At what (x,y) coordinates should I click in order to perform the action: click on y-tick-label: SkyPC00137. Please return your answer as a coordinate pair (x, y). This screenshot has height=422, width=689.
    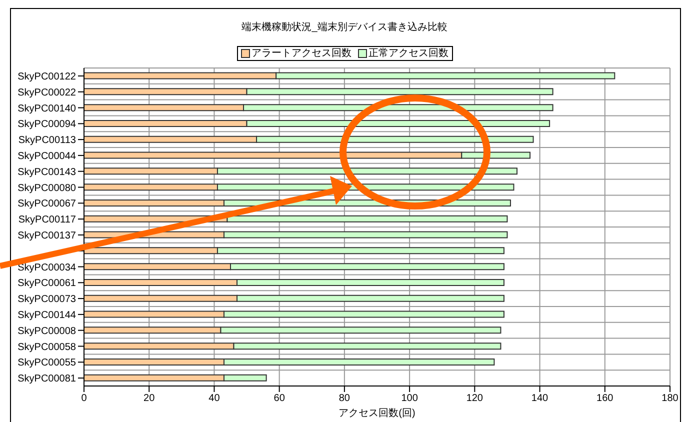
    Looking at the image, I should click on (47, 236).